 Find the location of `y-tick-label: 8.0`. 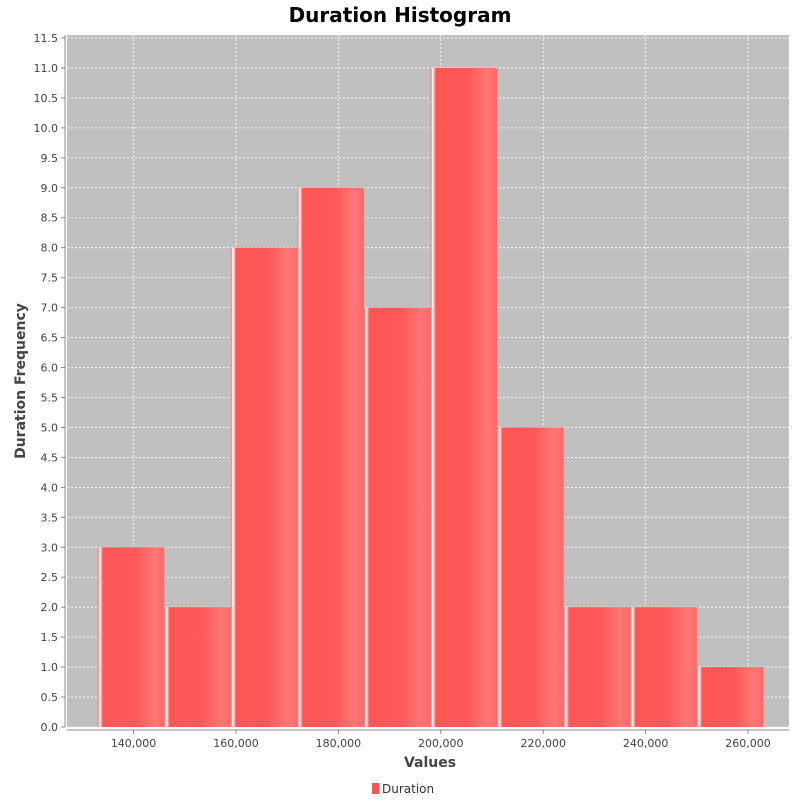

y-tick-label: 8.0 is located at coordinates (50, 248).